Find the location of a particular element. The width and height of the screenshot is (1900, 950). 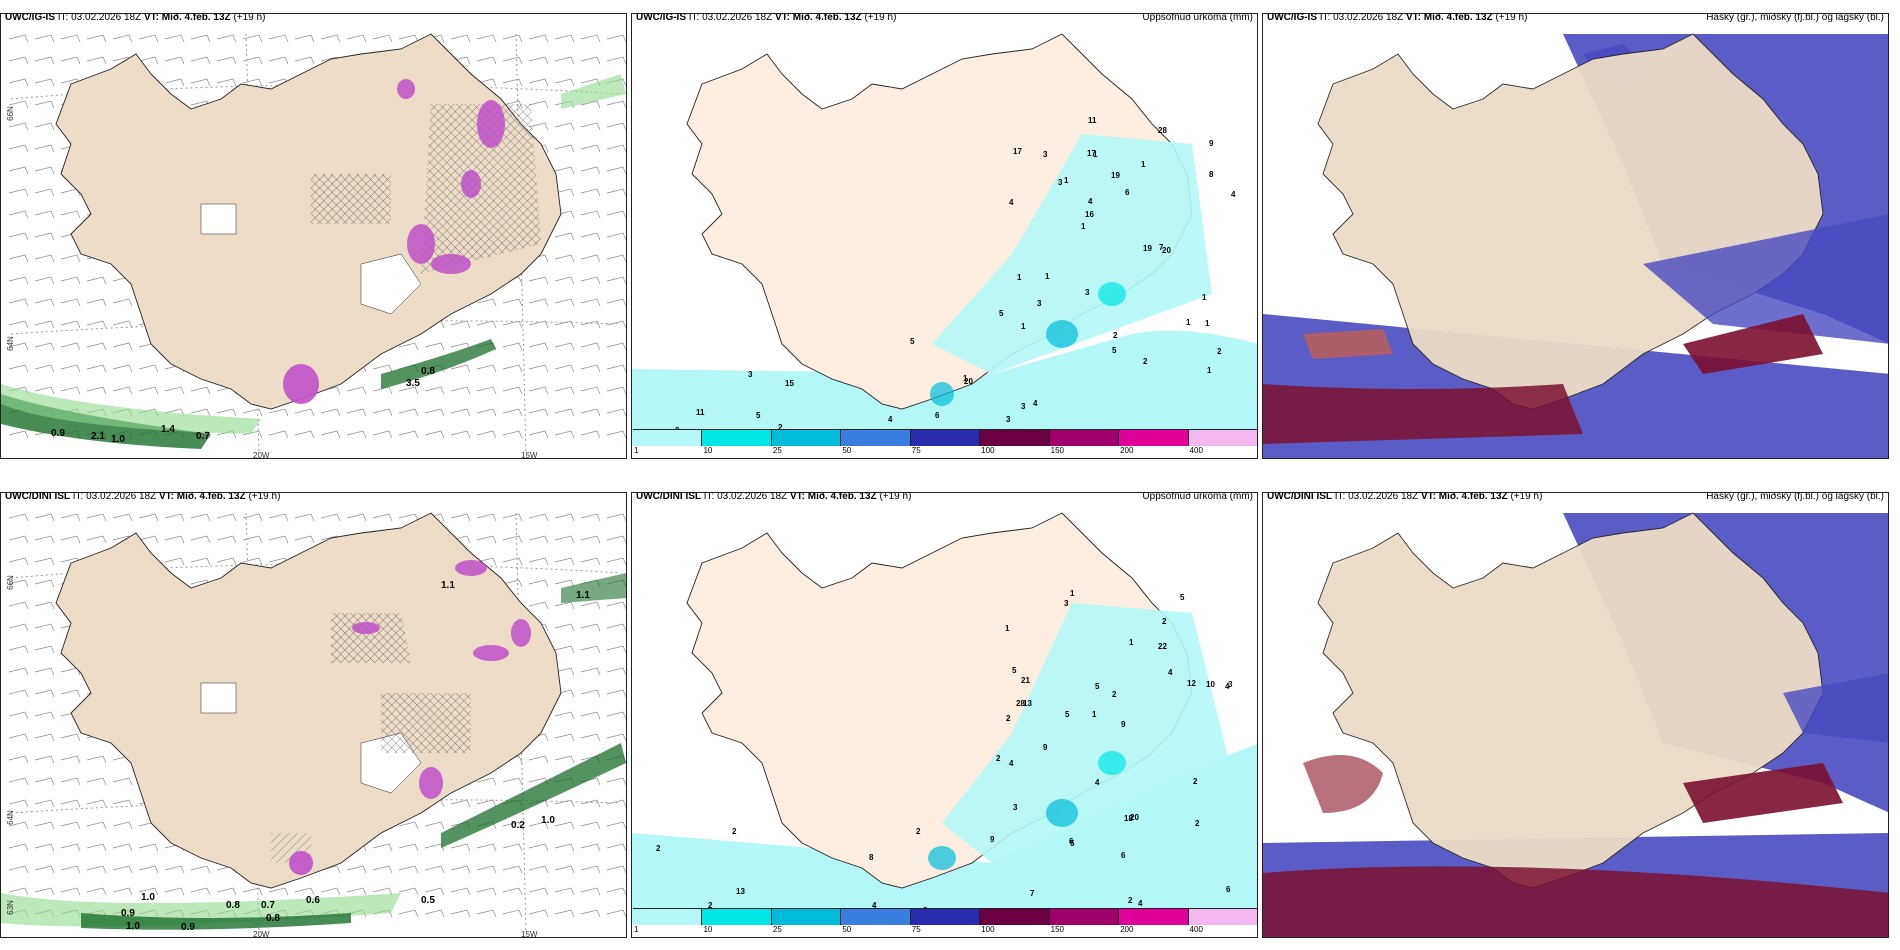

wind-value-label: 0.9 is located at coordinates (58, 433).